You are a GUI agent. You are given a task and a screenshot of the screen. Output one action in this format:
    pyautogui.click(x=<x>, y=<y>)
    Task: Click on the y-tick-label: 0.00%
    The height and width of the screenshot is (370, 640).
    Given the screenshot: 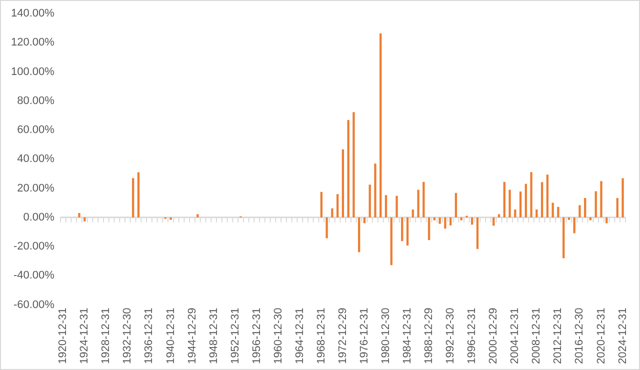 What is the action you would take?
    pyautogui.click(x=39, y=217)
    